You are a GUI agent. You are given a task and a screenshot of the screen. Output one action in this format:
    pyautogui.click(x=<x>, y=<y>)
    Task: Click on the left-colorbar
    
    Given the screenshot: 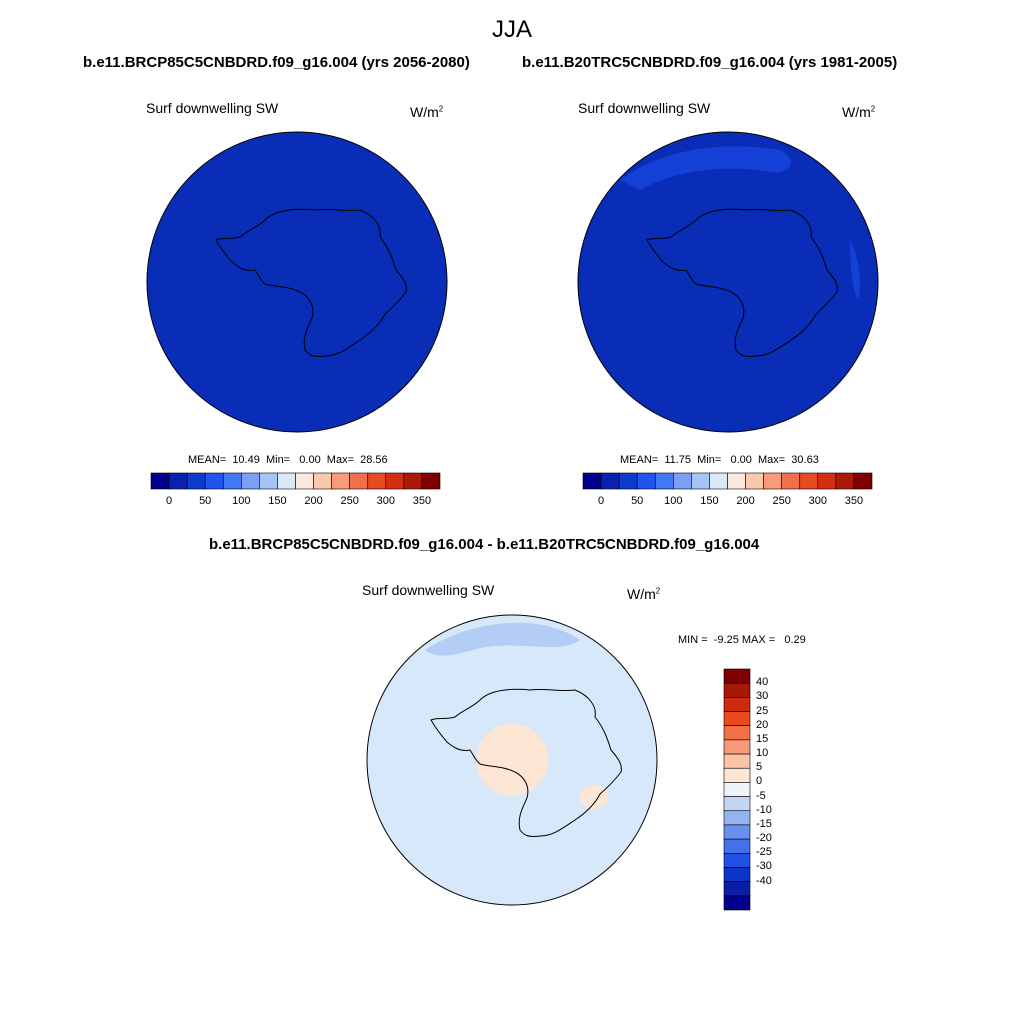 What is the action you would take?
    pyautogui.click(x=295, y=481)
    